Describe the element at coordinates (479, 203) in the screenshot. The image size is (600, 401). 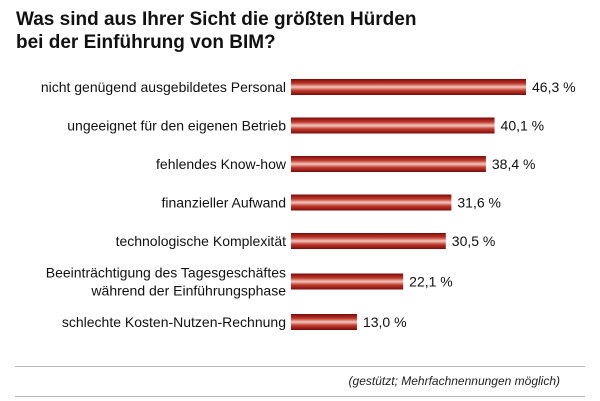
I see `value-label: 31,6 %` at that location.